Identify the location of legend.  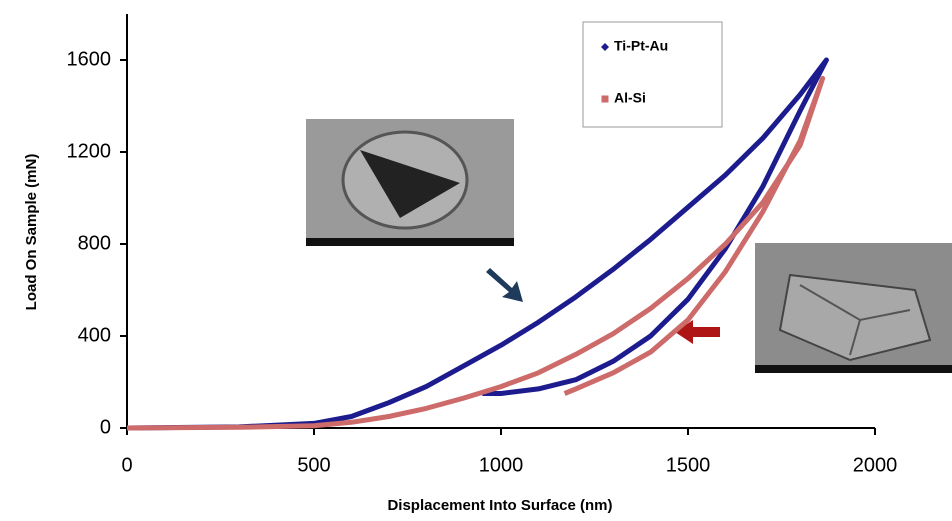
(652, 74).